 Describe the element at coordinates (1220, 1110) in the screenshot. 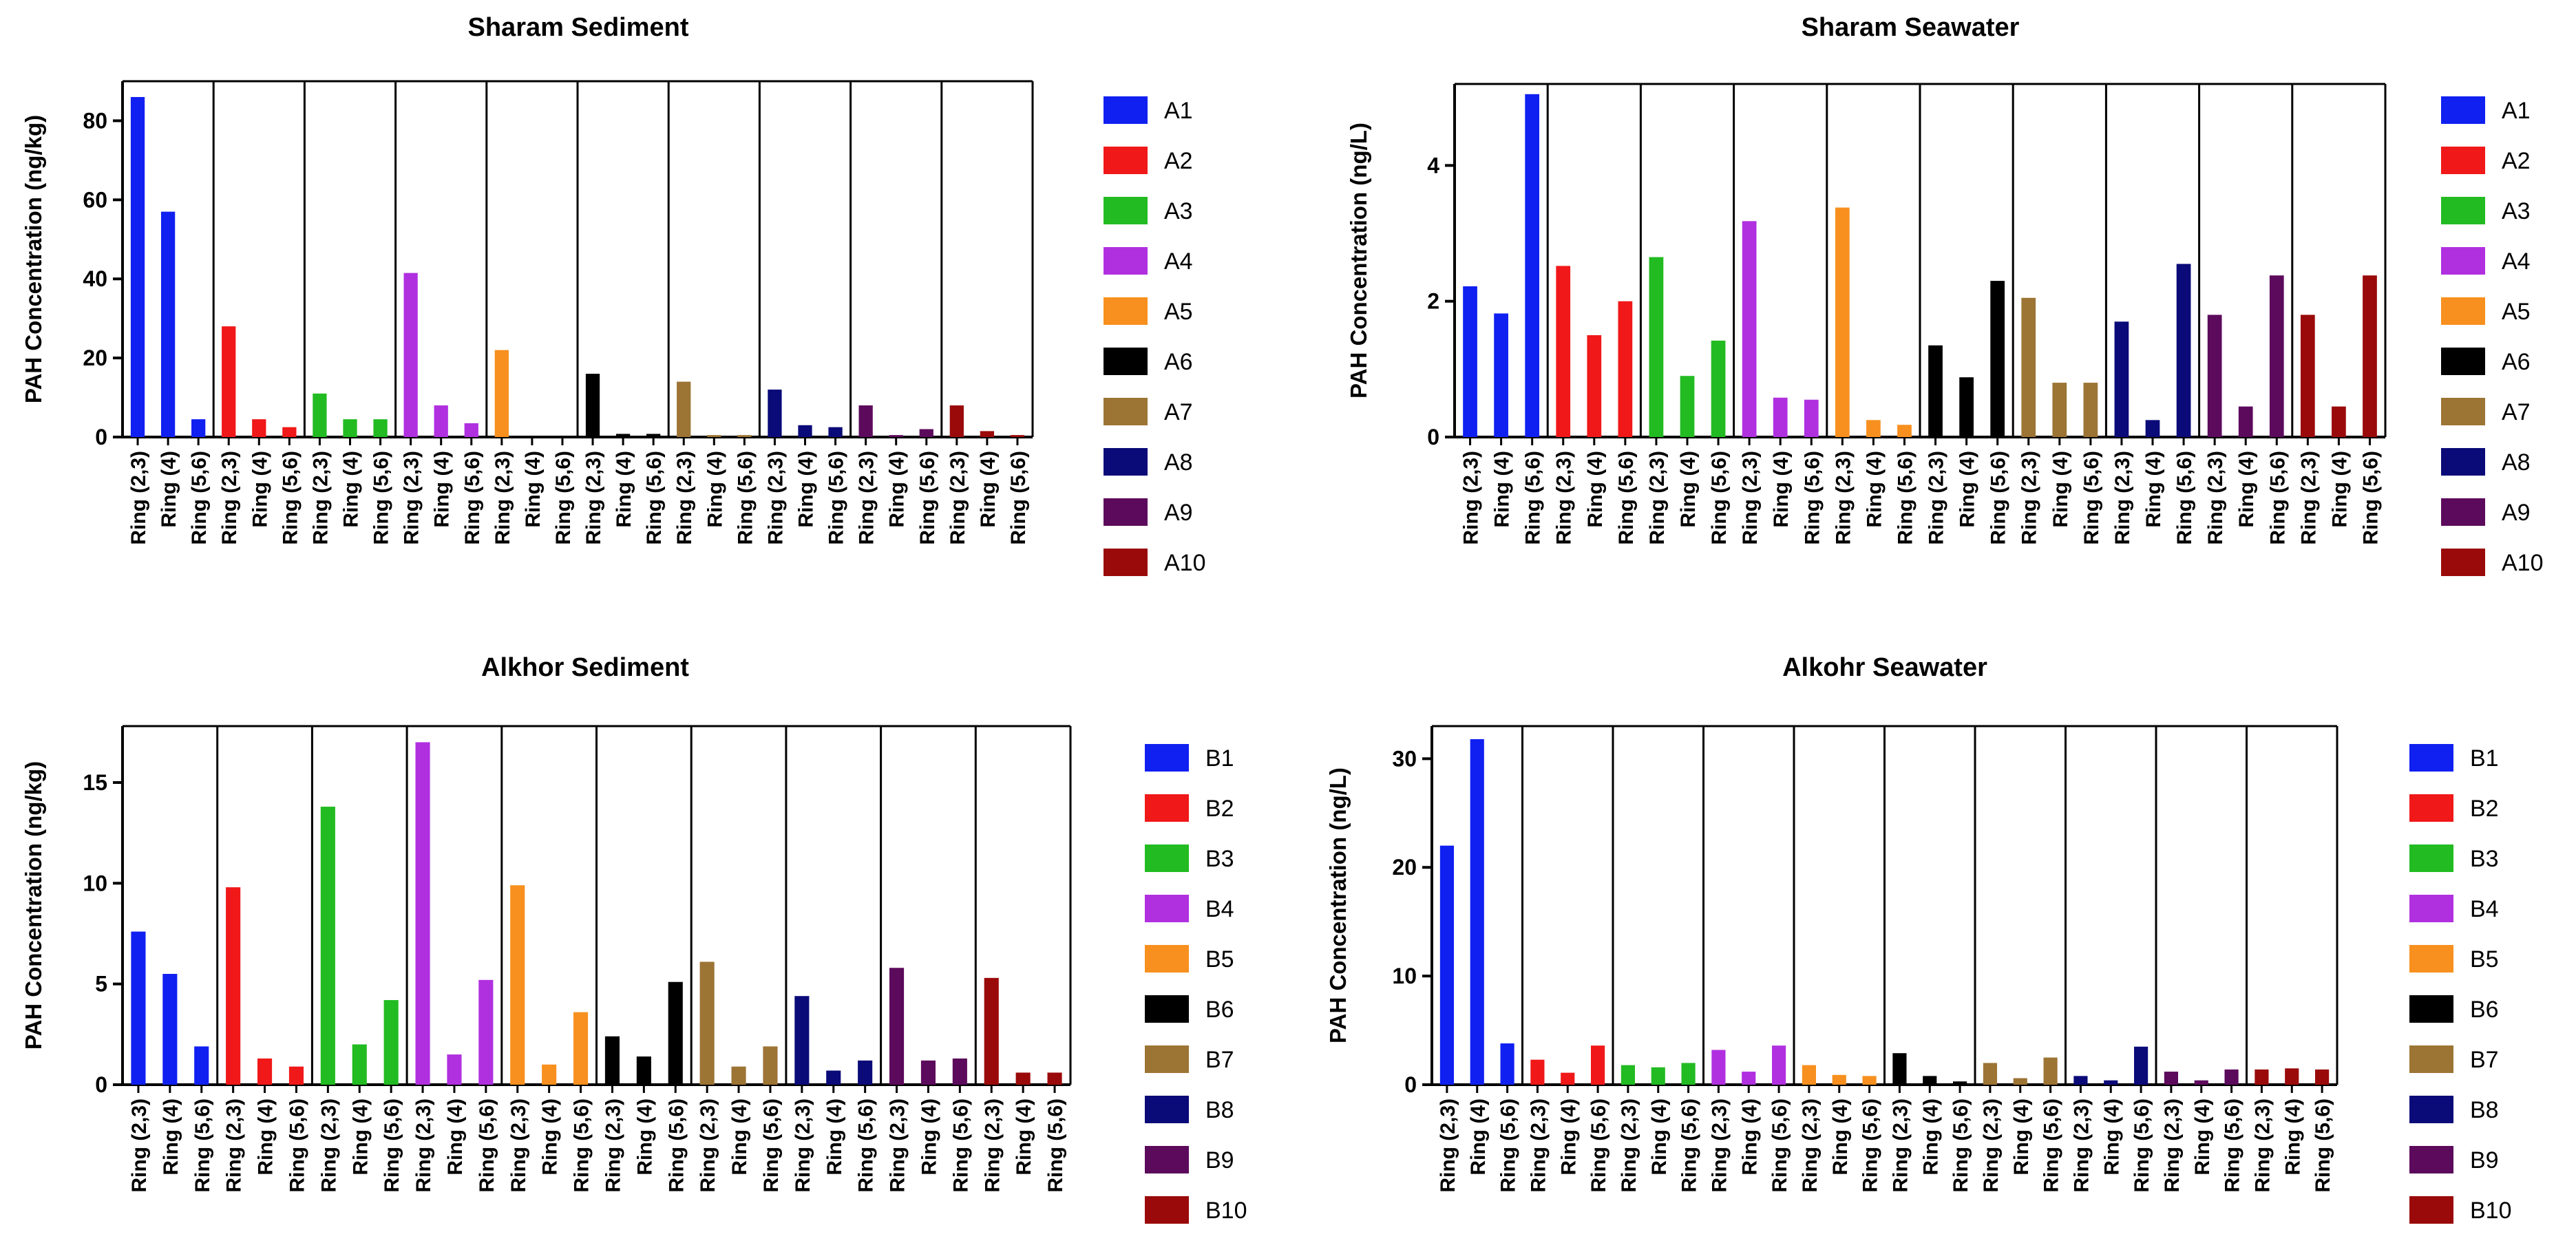

I see `legend-label-B8: B8` at that location.